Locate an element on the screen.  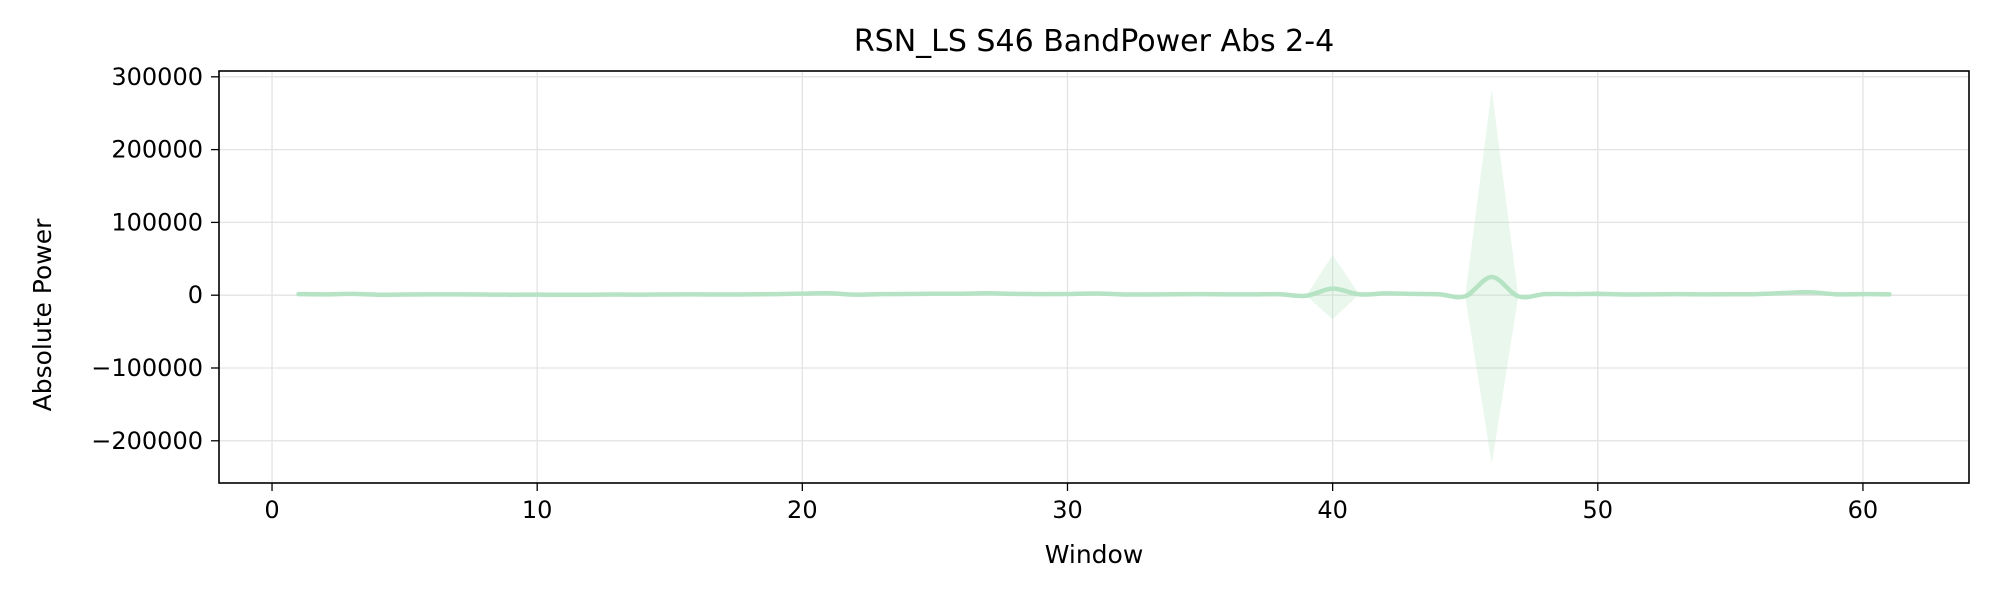
y-tick-label: 300000 is located at coordinates (157, 77).